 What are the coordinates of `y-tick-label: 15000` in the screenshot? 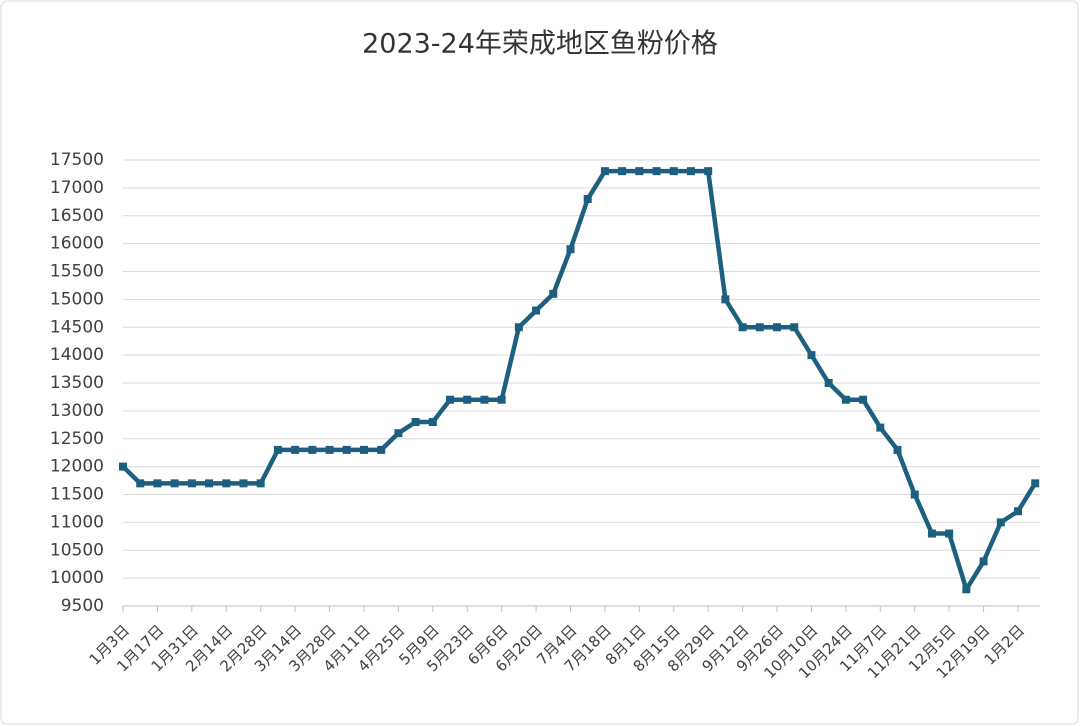 It's located at (77, 299).